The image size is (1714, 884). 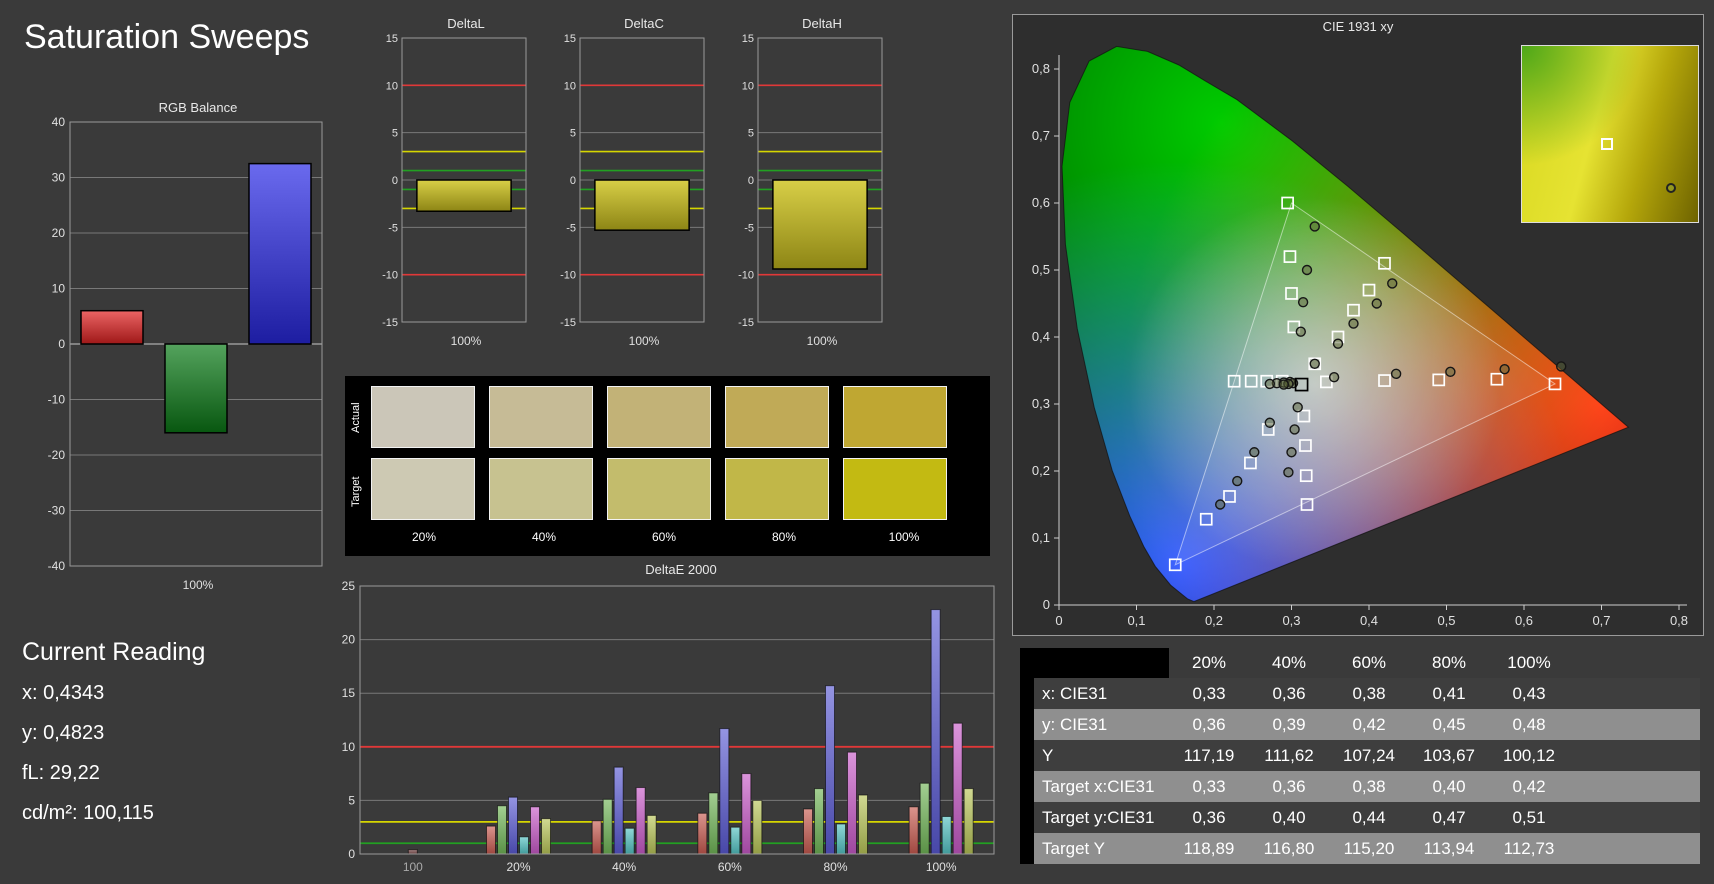 What do you see at coordinates (1269, 384) in the screenshot?
I see `measurement-marker-cyan` at bounding box center [1269, 384].